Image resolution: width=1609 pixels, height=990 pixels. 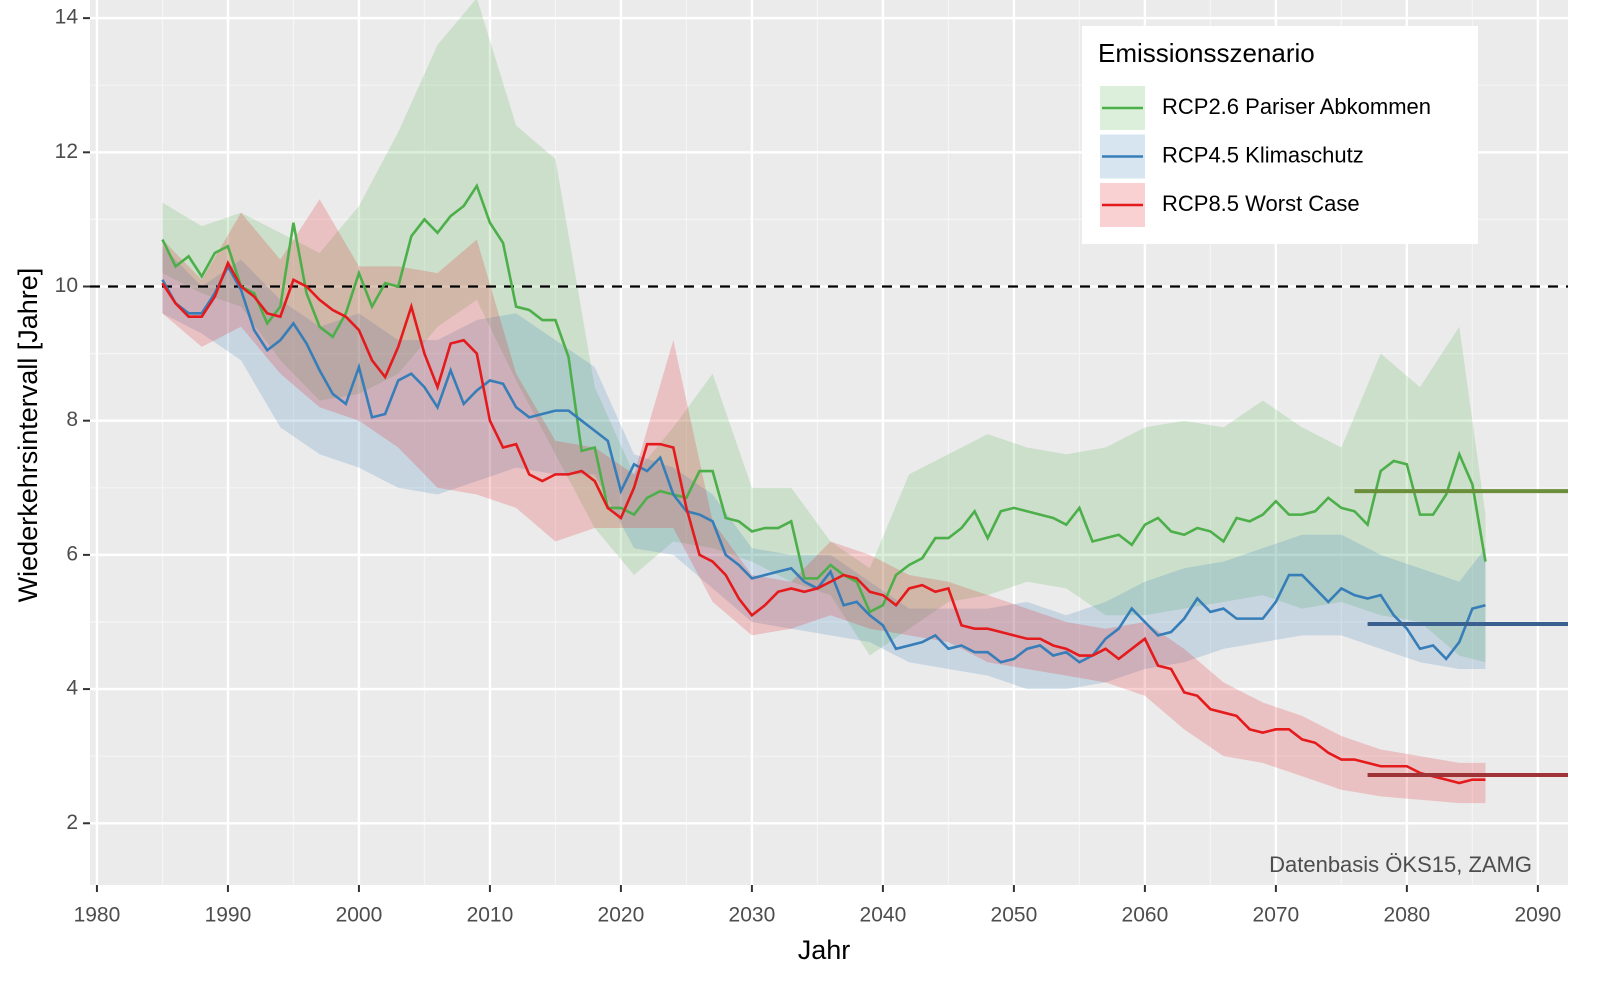 I want to click on y-tick-label: 2, so click(x=72, y=822).